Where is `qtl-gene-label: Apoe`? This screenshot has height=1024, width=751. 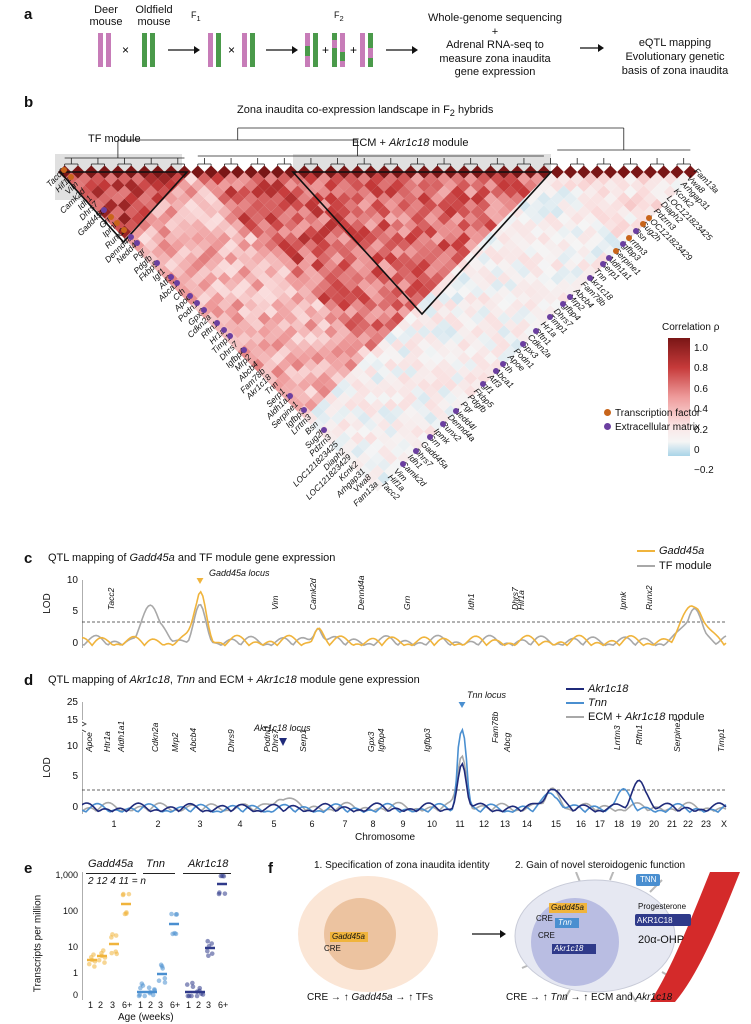
qtl-gene-label: Apoe is located at coordinates (89, 742).